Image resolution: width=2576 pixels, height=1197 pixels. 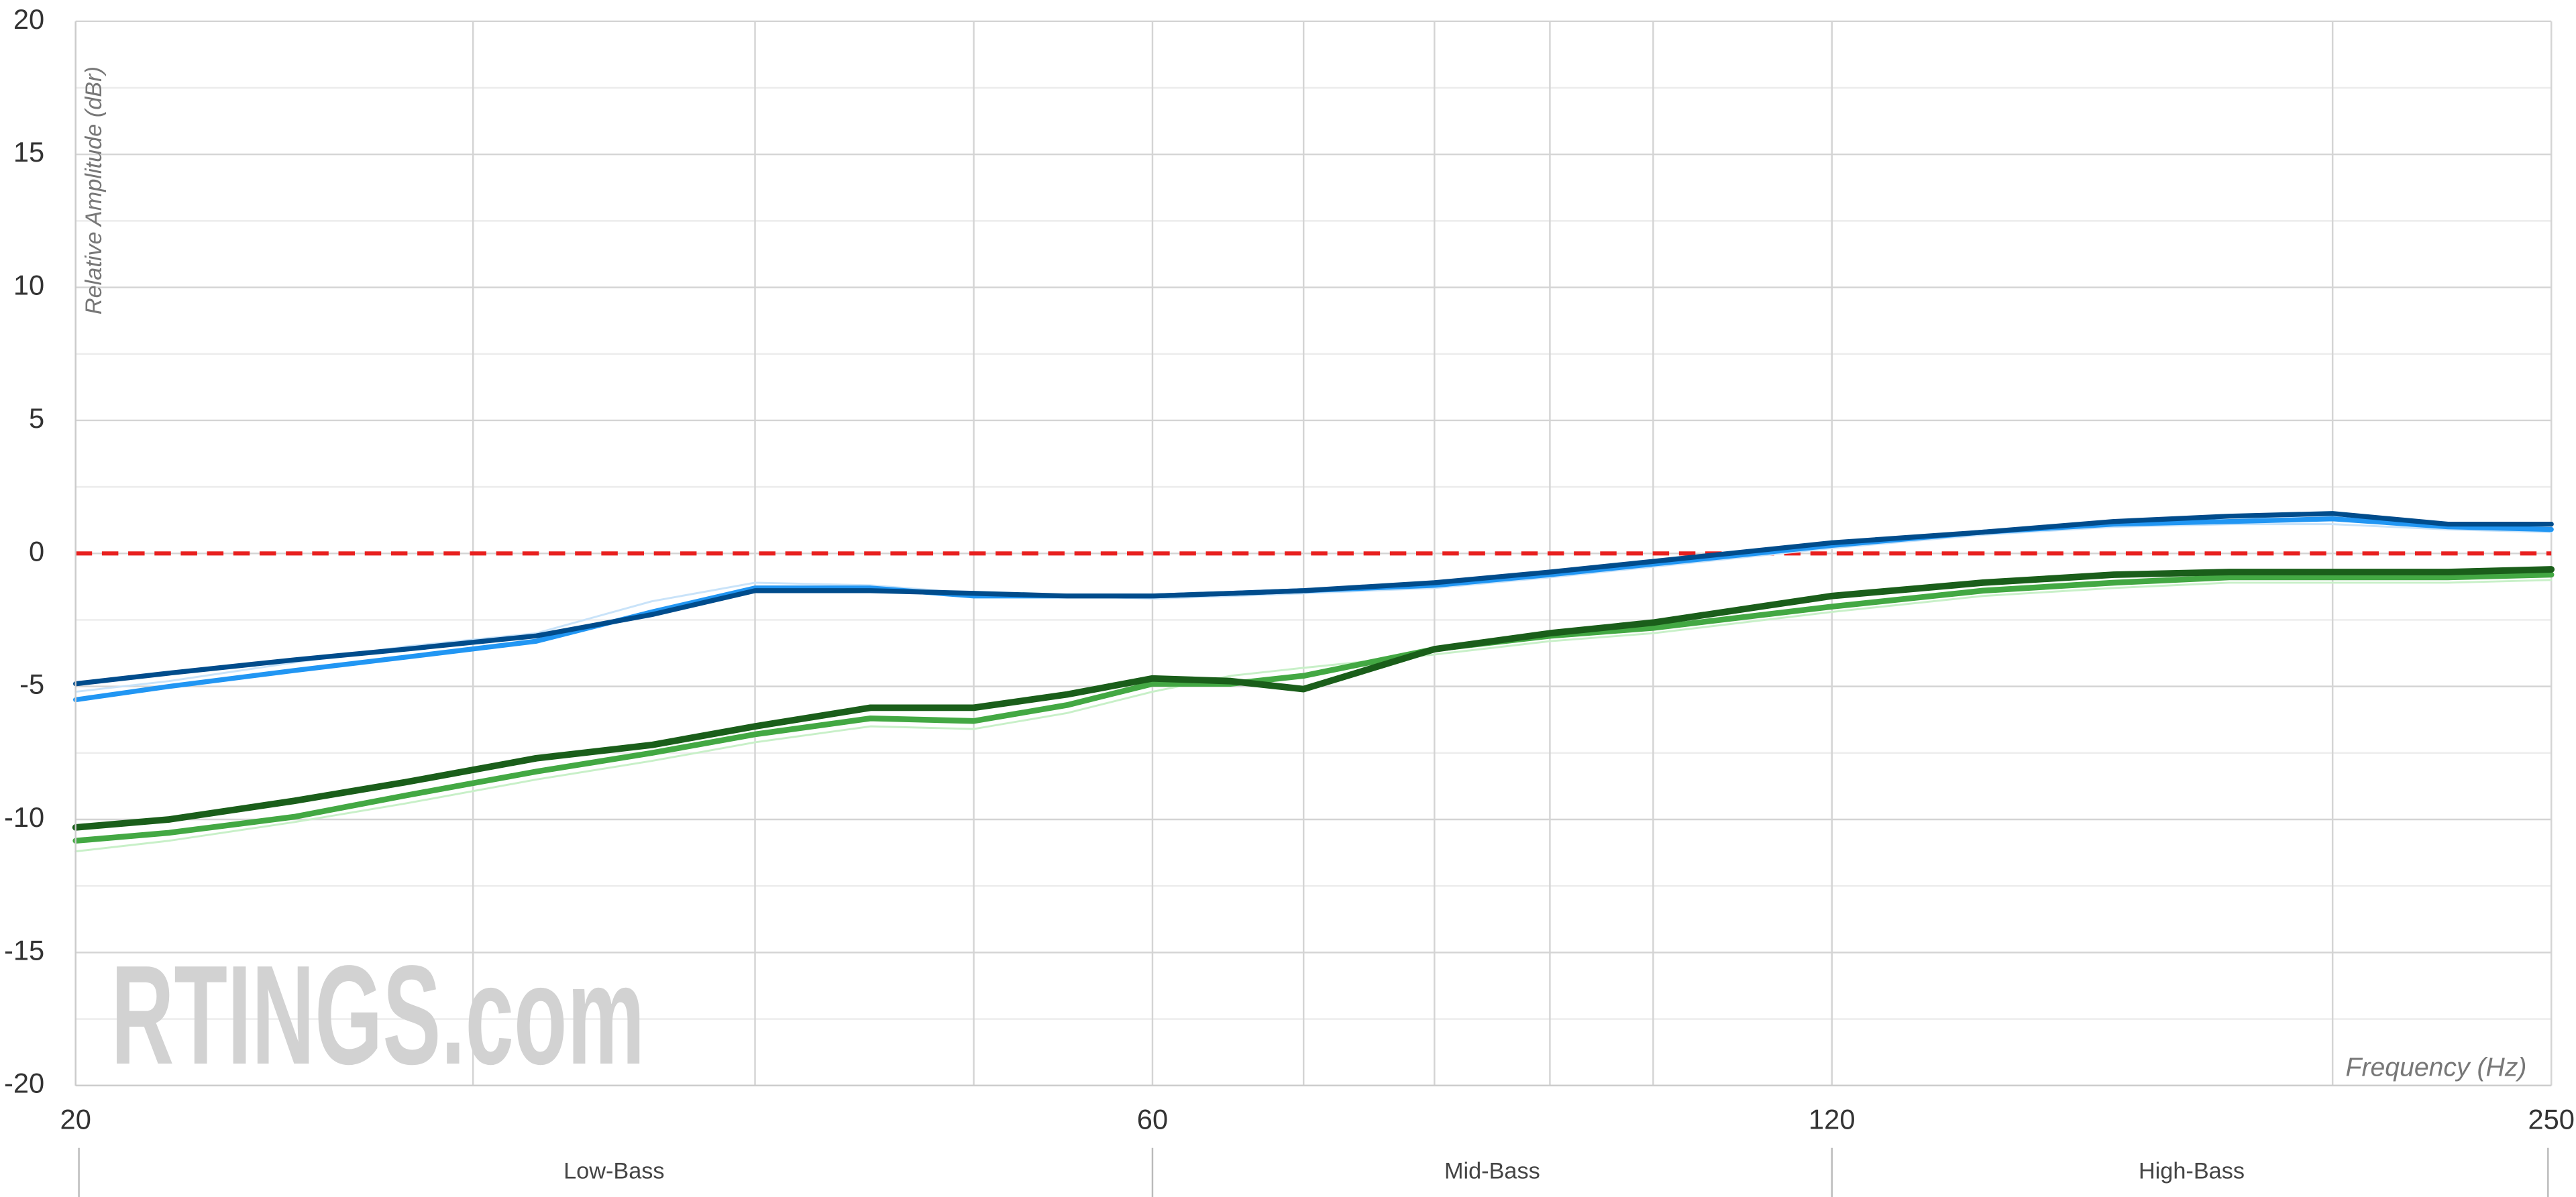 What do you see at coordinates (24, 817) in the screenshot?
I see `y-tick-label: -10` at bounding box center [24, 817].